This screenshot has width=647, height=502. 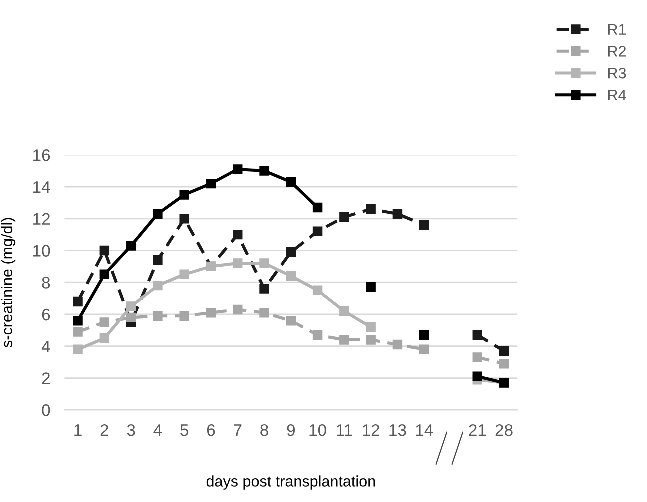 What do you see at coordinates (617, 73) in the screenshot?
I see `legend-label: R3` at bounding box center [617, 73].